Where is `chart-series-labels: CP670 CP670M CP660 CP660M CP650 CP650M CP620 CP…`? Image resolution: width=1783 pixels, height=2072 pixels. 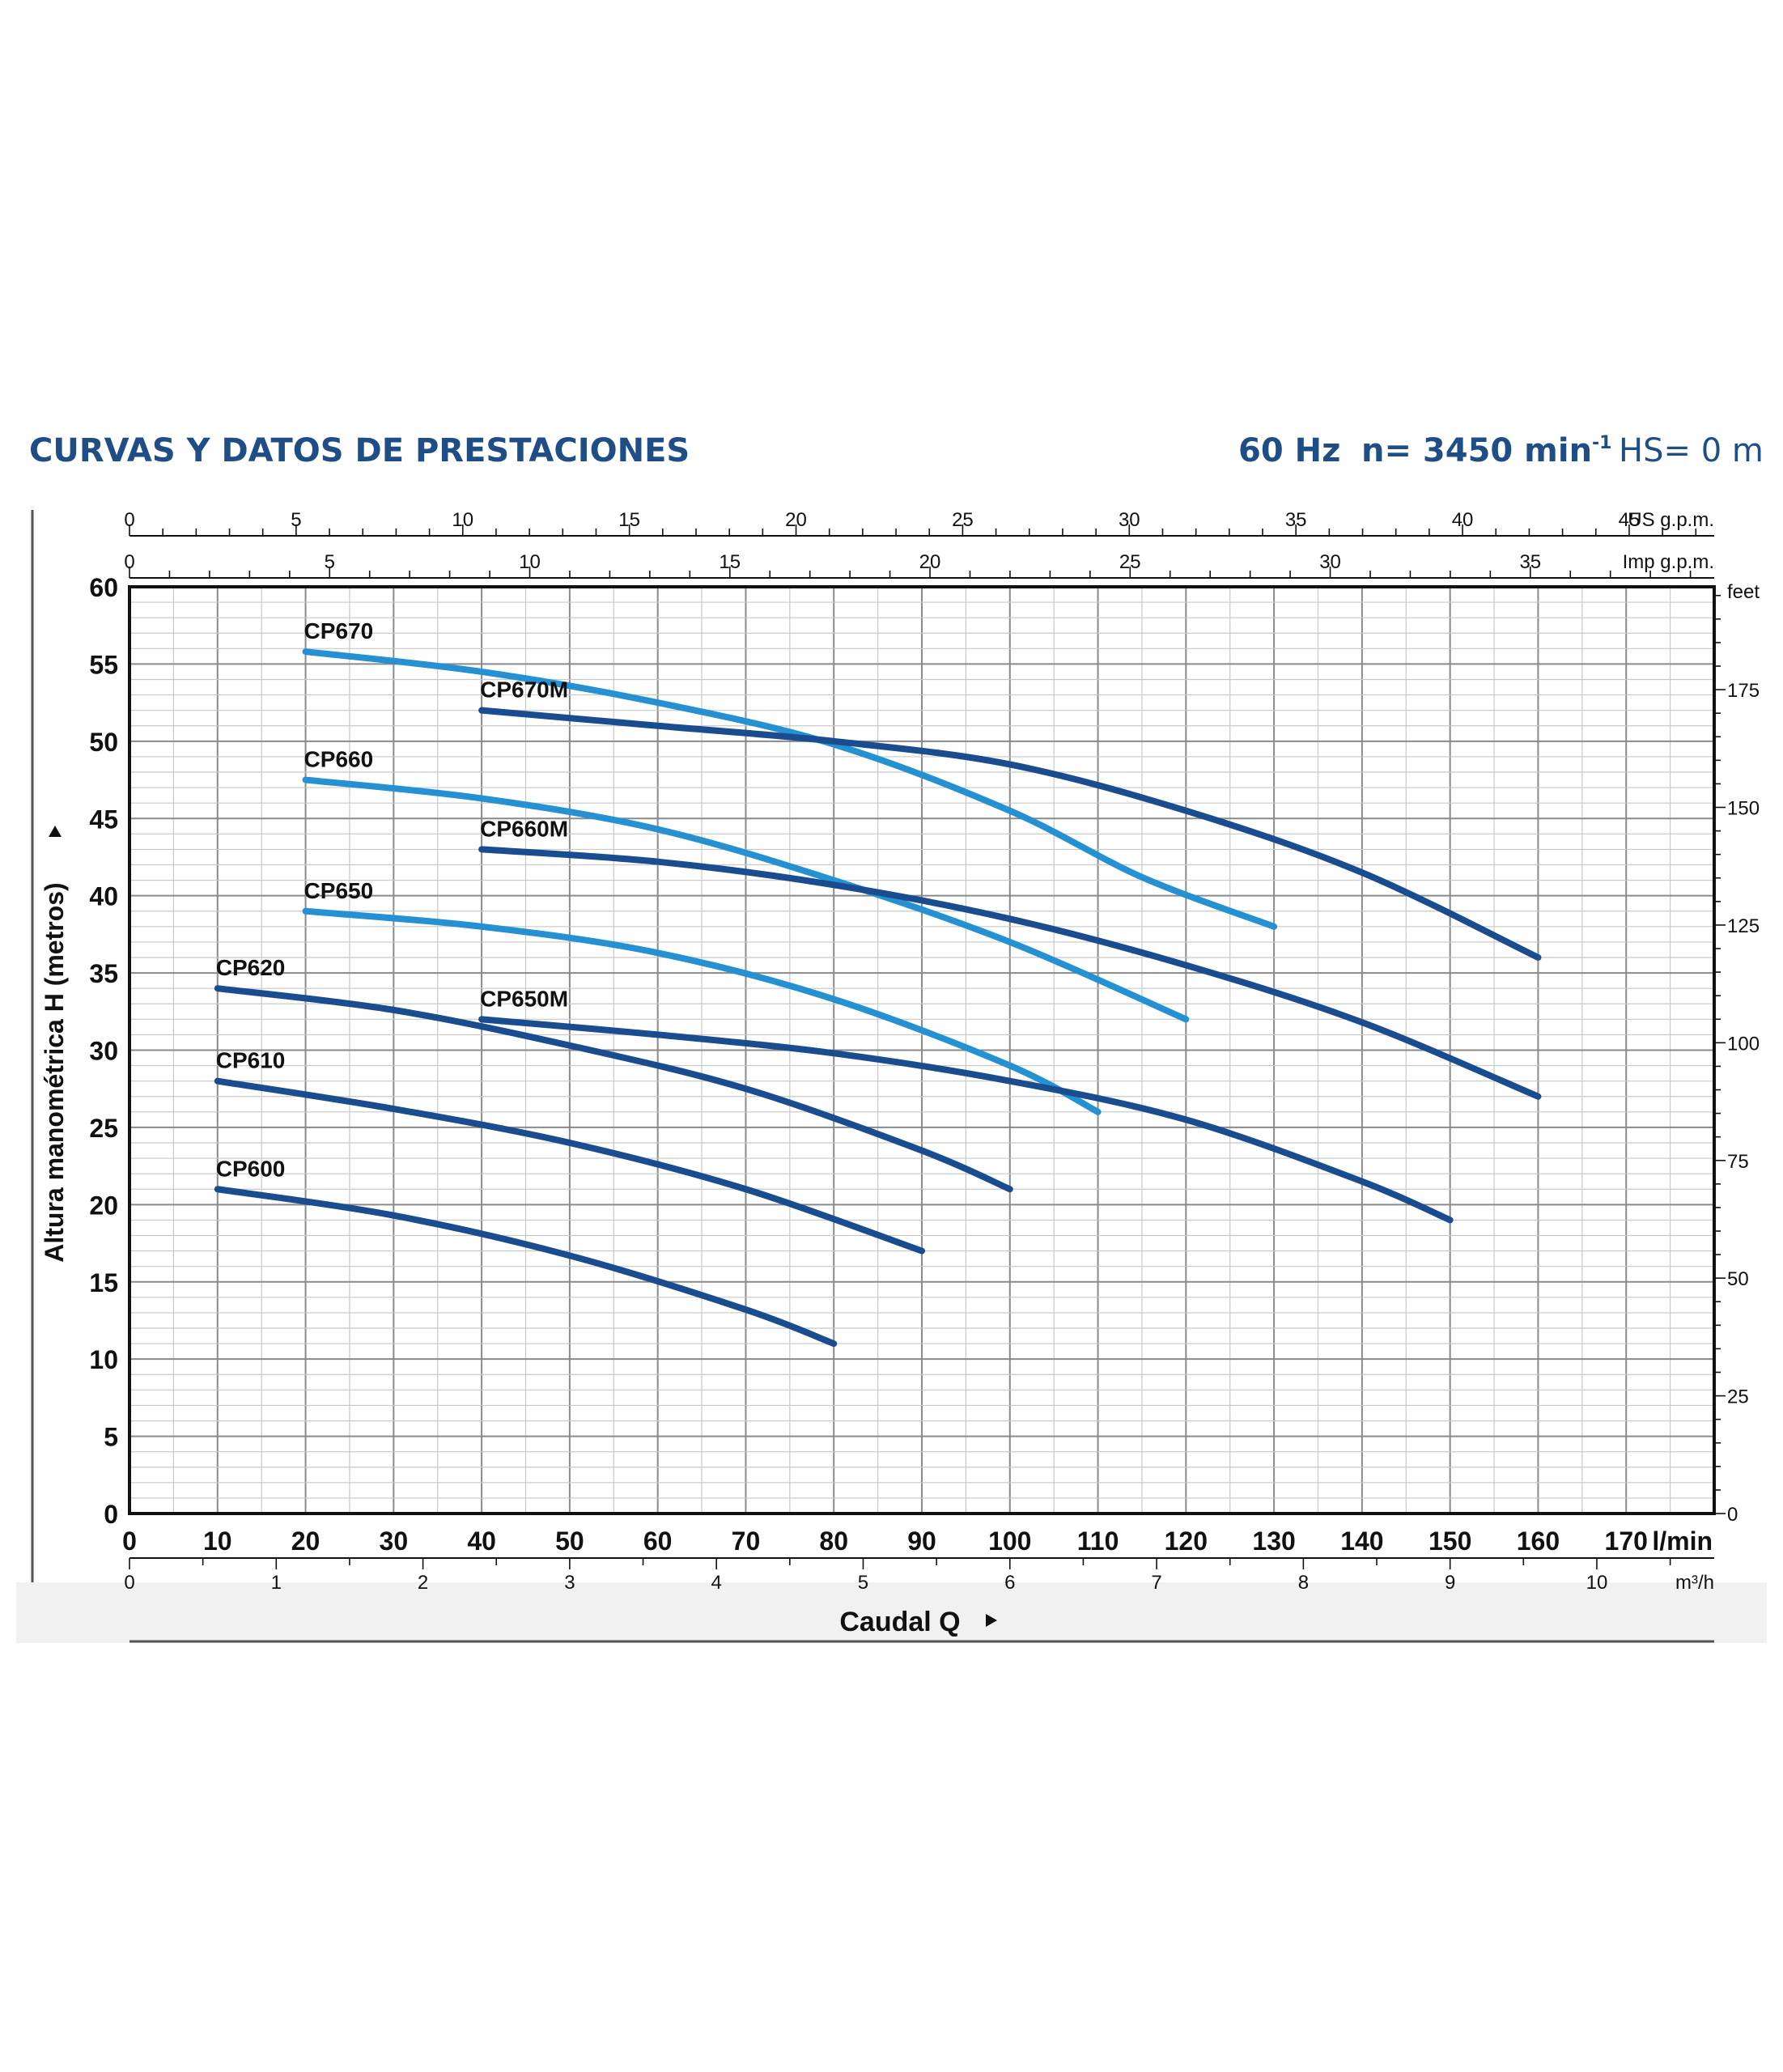 chart-series-labels: CP670 CP670M CP660 CP660M CP650 CP650M CP620 CP… is located at coordinates (392, 899).